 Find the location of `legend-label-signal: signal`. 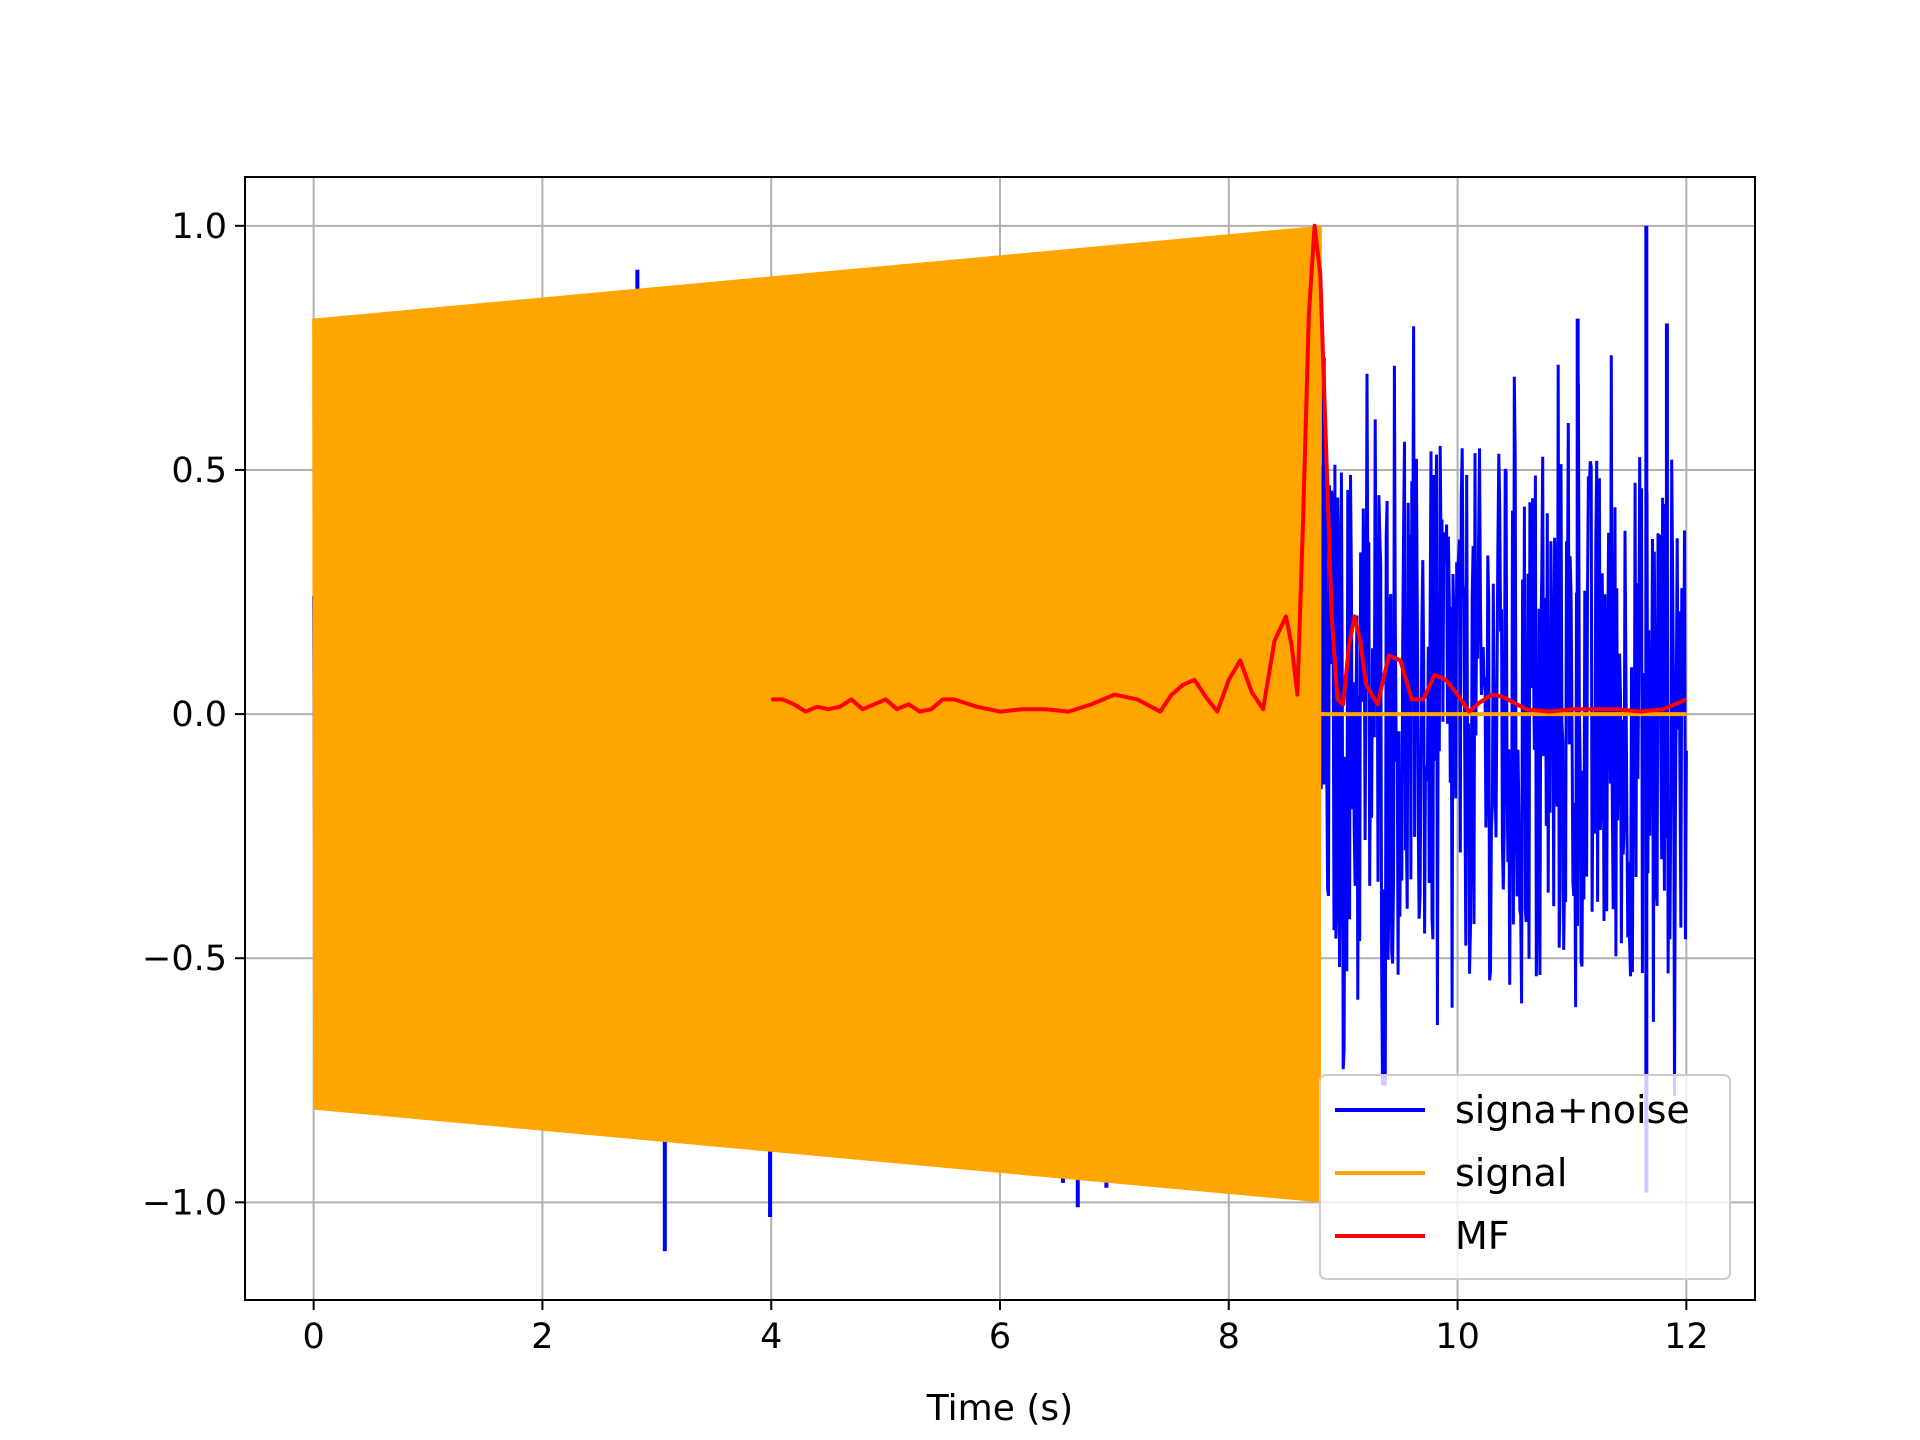

legend-label-signal: signal is located at coordinates (1511, 1173).